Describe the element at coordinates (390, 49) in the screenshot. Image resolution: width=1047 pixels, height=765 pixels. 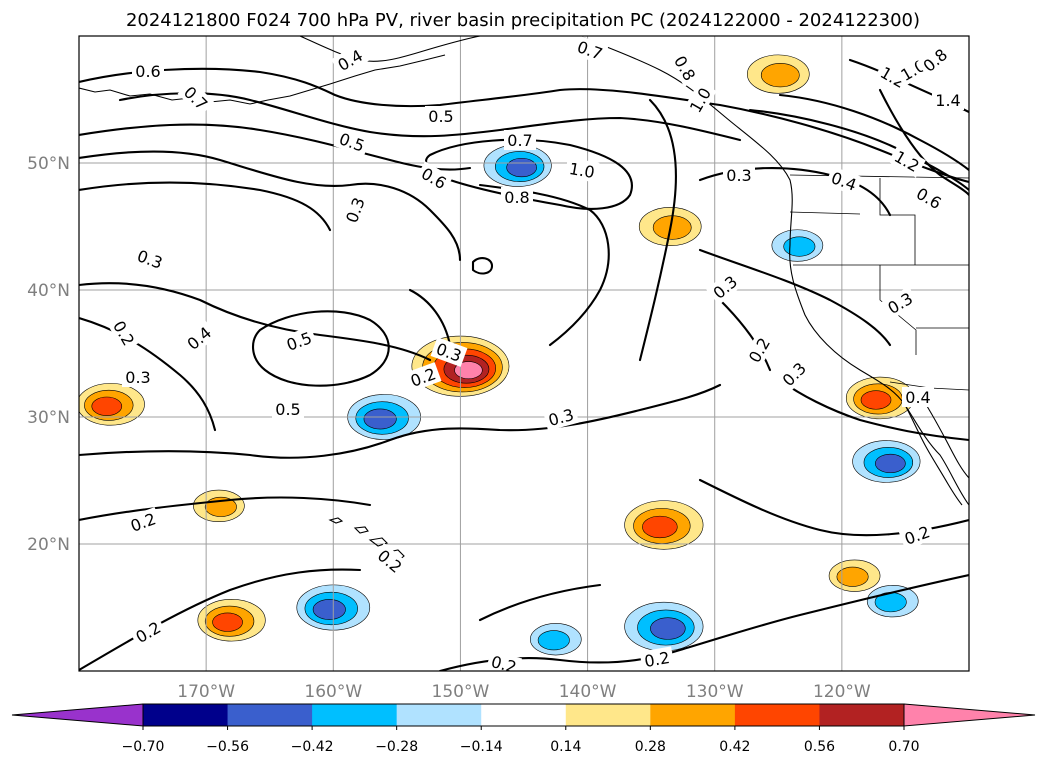
I see `alaska-coastline` at that location.